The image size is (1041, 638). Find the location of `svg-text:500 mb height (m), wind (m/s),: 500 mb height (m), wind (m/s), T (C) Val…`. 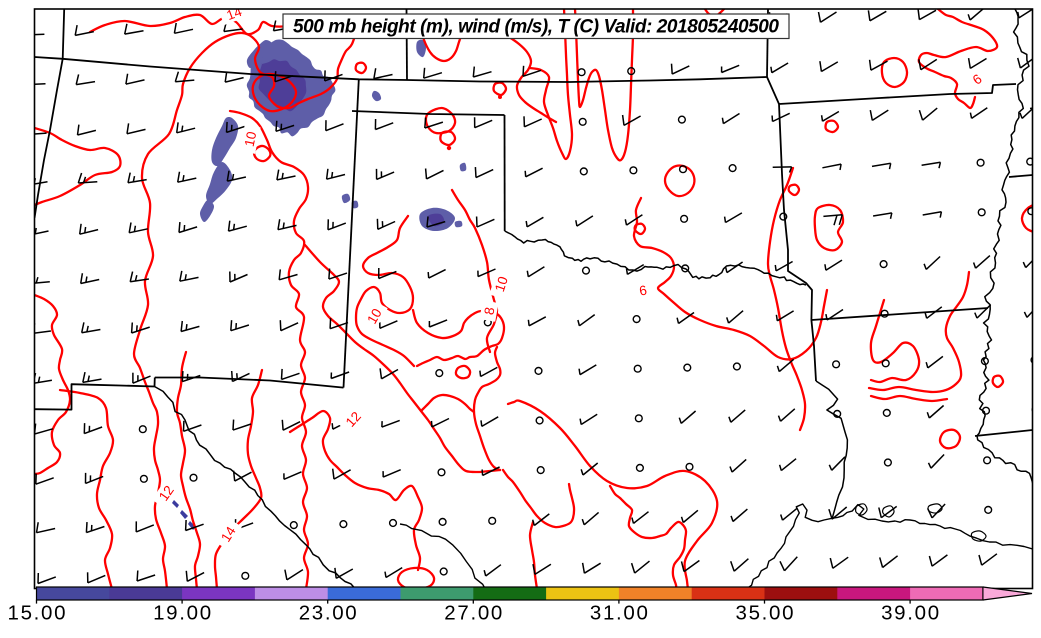

svg-text:500 mb height (m), wind (m/s),: 500 mb height (m), wind (m/s), T (C) Val… is located at coordinates (536, 27).